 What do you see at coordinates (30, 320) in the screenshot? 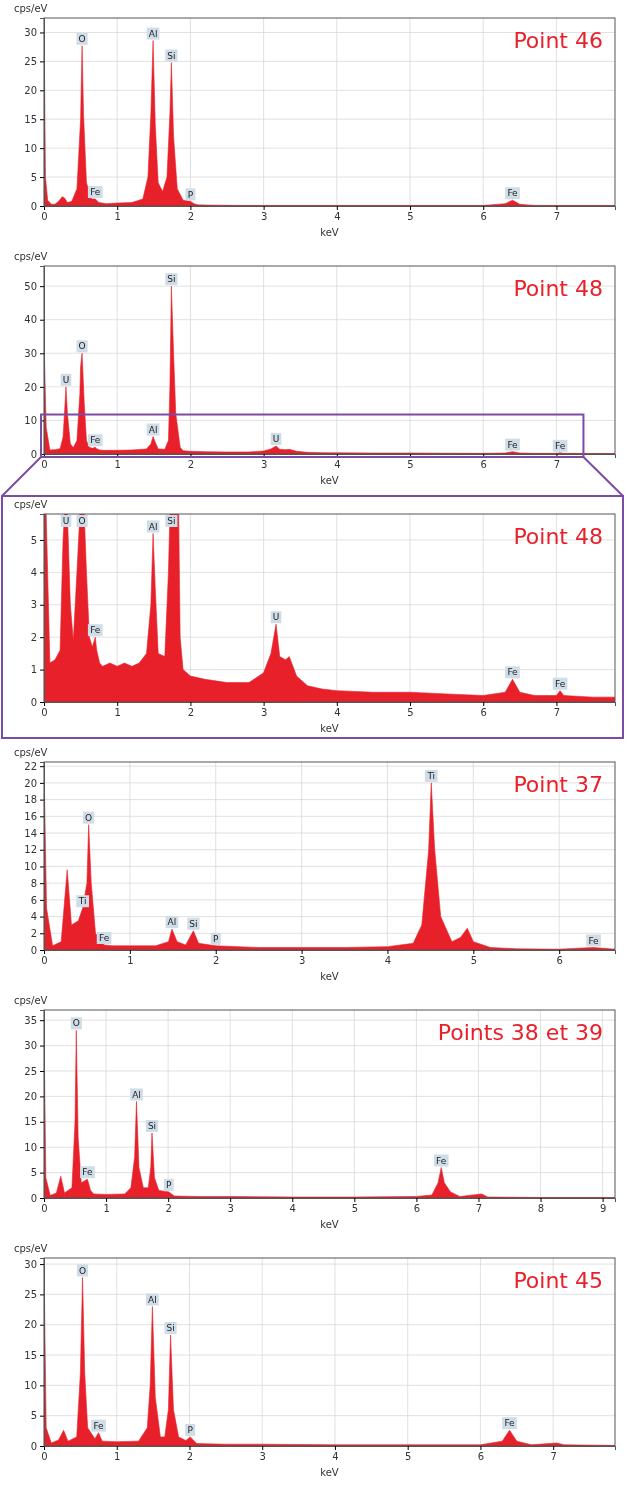
I see `y-tick-label: 40` at bounding box center [30, 320].